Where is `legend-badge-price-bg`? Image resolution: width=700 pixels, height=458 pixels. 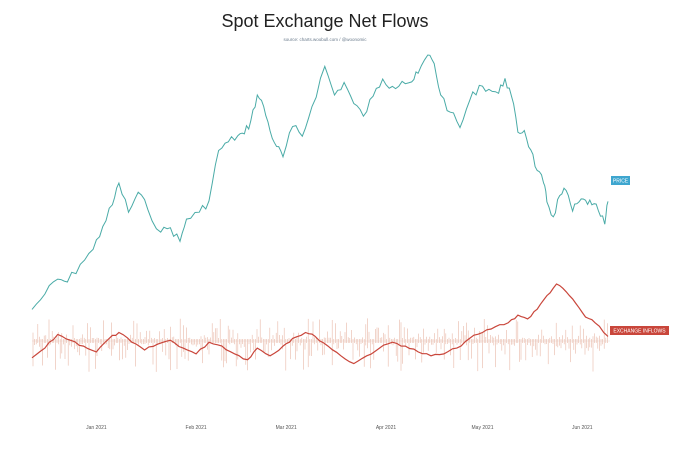 legend-badge-price-bg is located at coordinates (620, 180).